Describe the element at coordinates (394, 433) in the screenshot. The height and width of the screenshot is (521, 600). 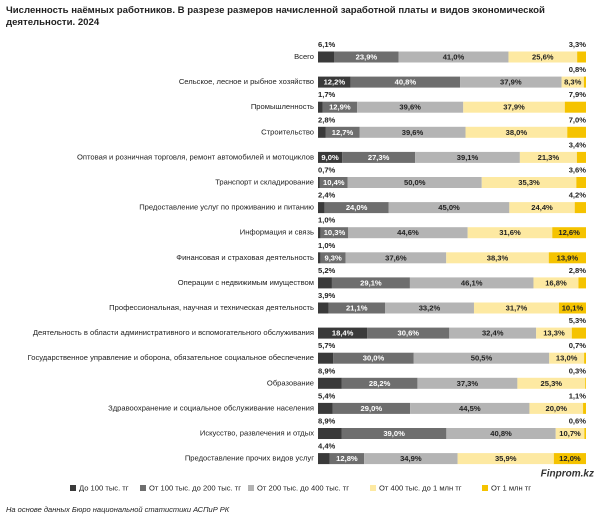
I see `value-label: 39,0%` at that location.